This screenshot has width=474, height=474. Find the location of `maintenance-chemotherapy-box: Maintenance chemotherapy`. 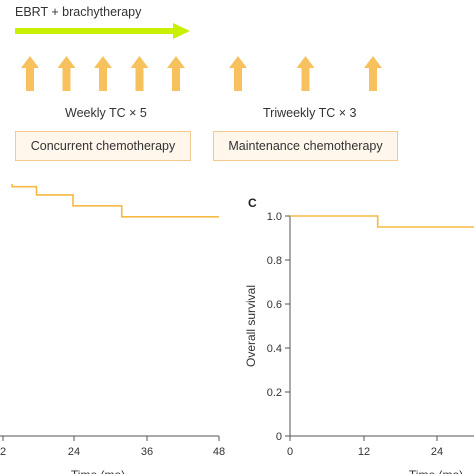

maintenance-chemotherapy-box: Maintenance chemotherapy is located at coordinates (305, 146).